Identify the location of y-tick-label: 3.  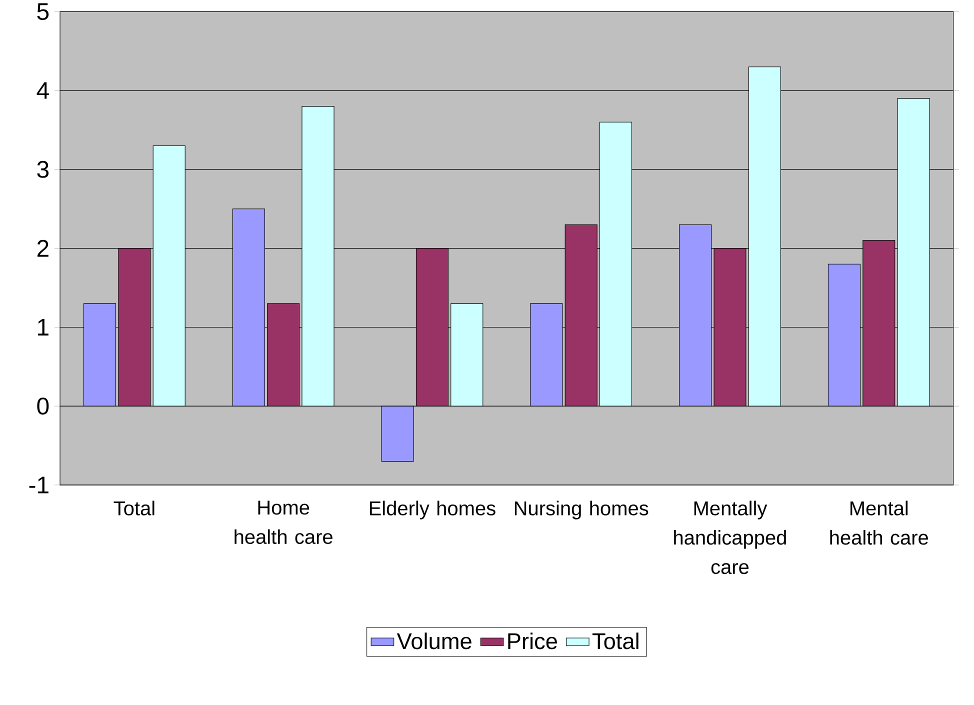
(43, 169).